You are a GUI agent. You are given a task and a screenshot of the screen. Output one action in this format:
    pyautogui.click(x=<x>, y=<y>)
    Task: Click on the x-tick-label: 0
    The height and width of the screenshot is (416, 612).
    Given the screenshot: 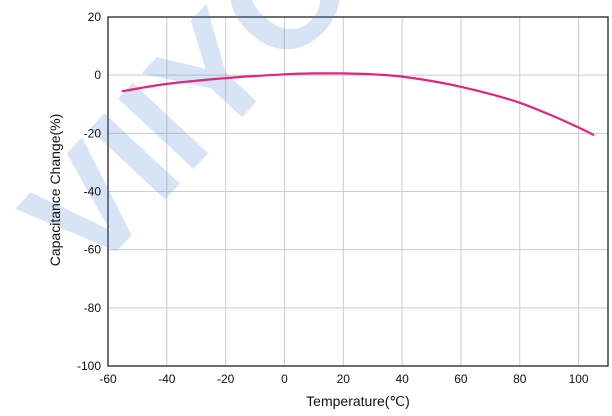 What is the action you would take?
    pyautogui.click(x=284, y=379)
    